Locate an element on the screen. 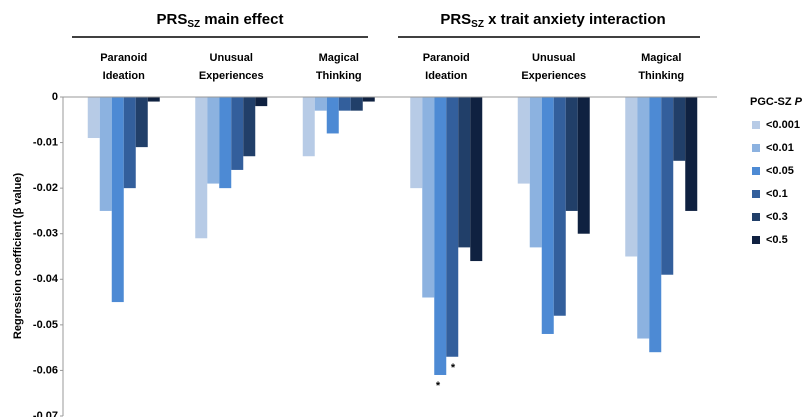 The height and width of the screenshot is (417, 809). panel-title: PRSSZ x trait anxiety interaction is located at coordinates (552, 20).